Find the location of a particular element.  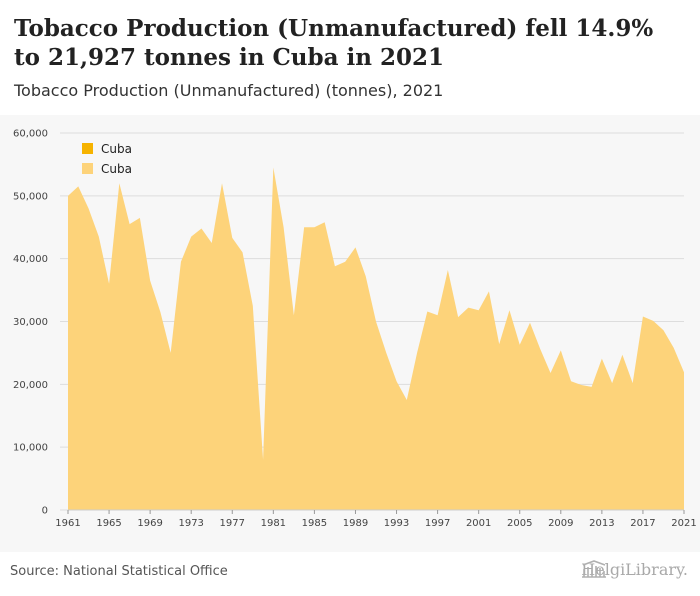

y-tick-label: 50,000 is located at coordinates (30, 196).